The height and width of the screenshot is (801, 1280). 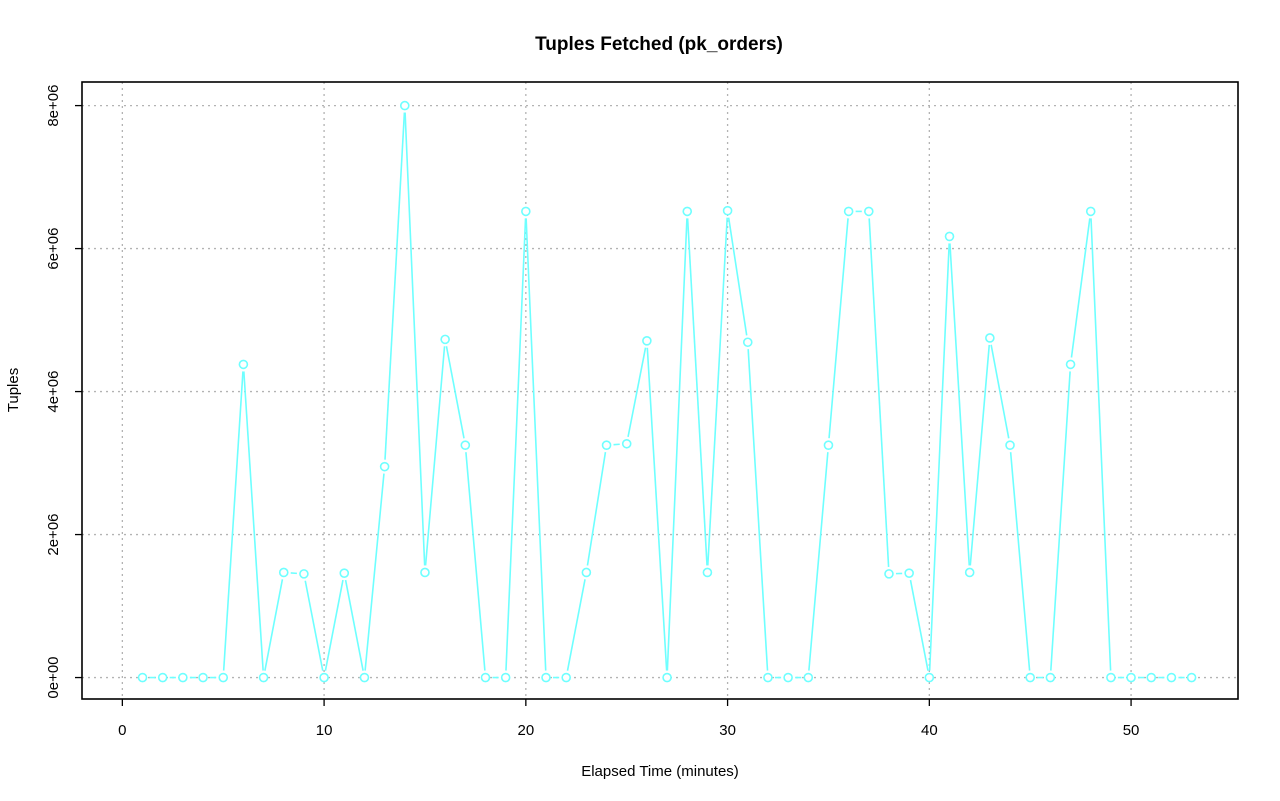 What do you see at coordinates (53, 534) in the screenshot?
I see `y-tick-label: 2e+06` at bounding box center [53, 534].